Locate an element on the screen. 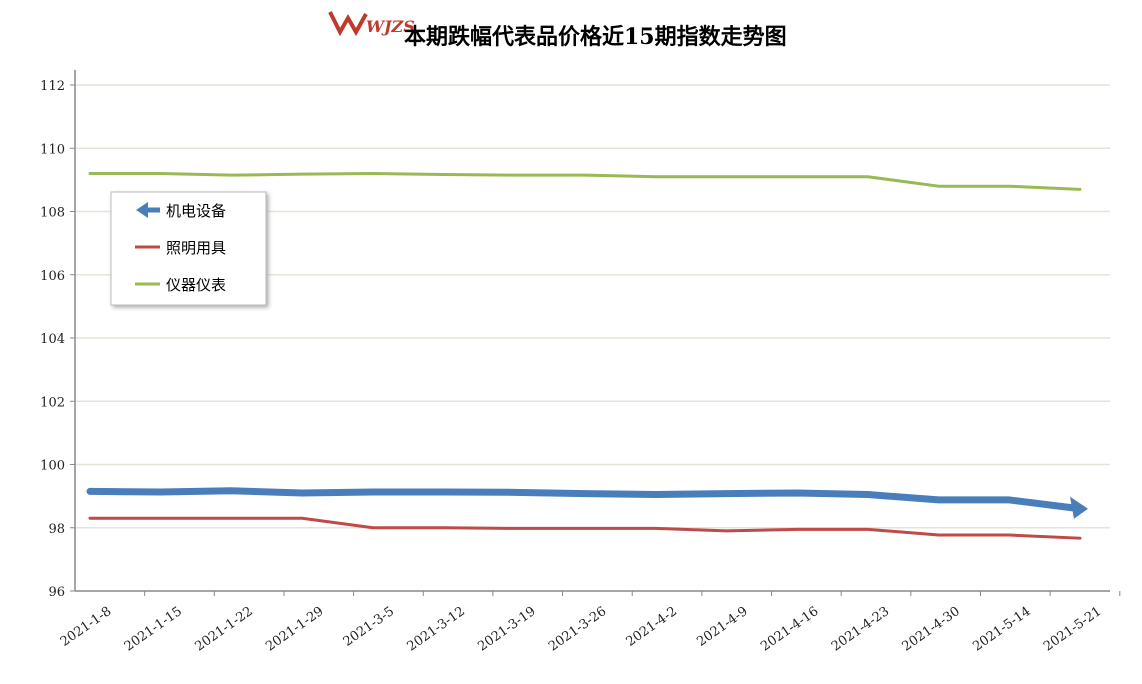  x-tick-label: 2021-1-15 is located at coordinates (153, 629).